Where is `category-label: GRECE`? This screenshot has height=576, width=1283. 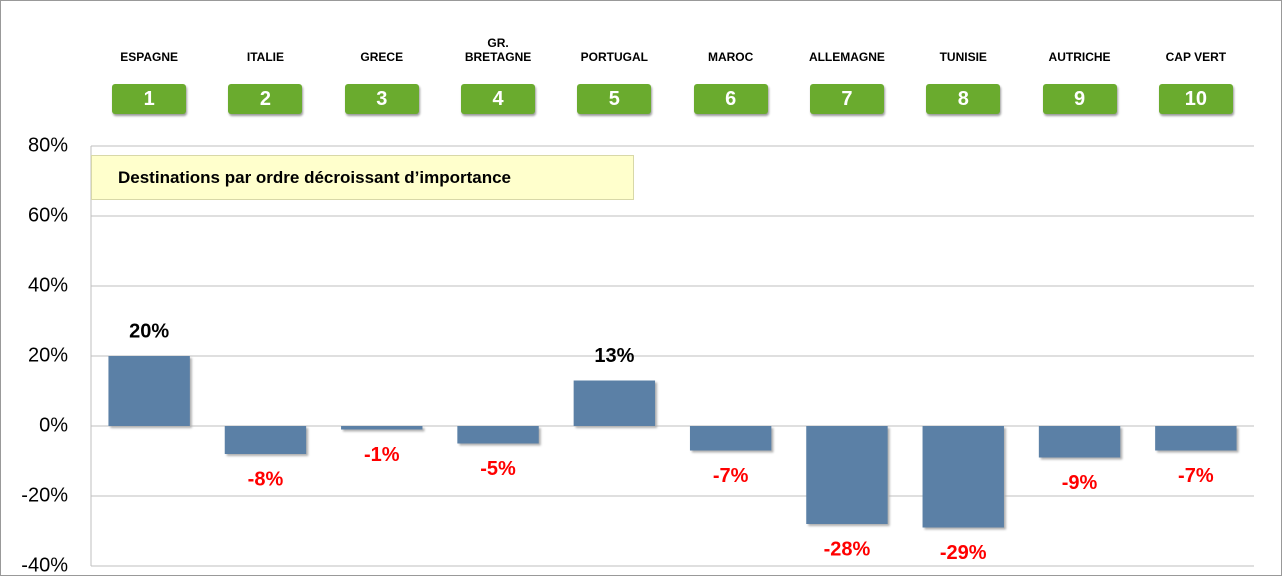
category-label: GRECE is located at coordinates (382, 57).